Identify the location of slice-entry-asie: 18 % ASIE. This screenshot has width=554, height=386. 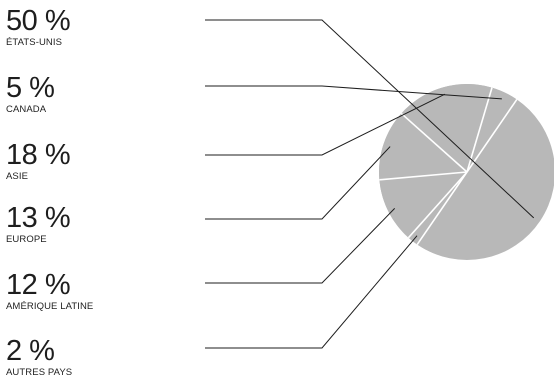
(38, 161).